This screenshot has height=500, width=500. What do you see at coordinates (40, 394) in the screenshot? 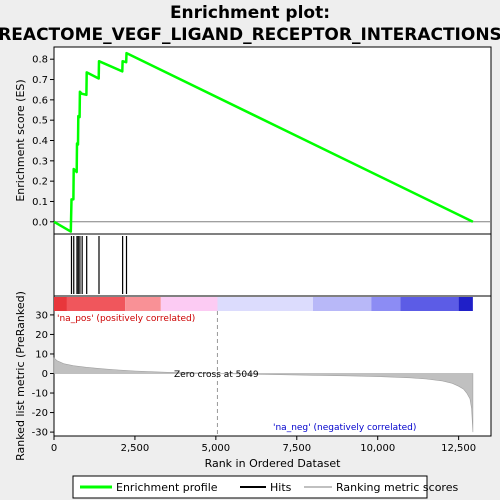
I see `ranked-y-tick-label: -10` at bounding box center [40, 394].